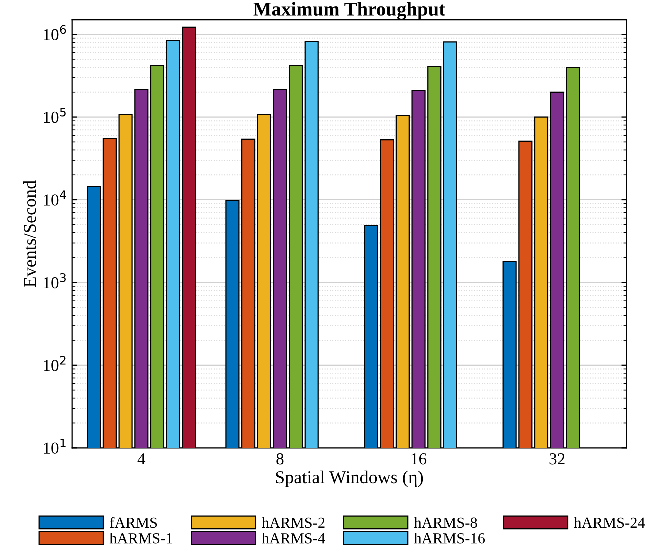 The height and width of the screenshot is (556, 646). Describe the element at coordinates (55, 446) in the screenshot. I see `y-tick-label: 10$^{1}$` at that location.